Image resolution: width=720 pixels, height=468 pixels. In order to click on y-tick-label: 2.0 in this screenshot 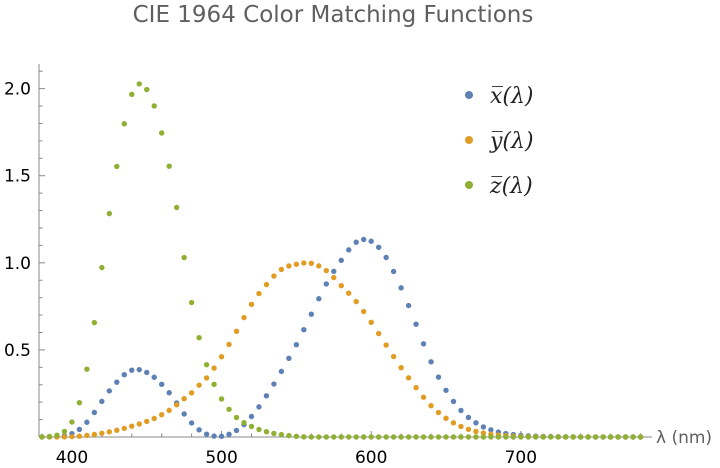, I will do `click(17, 90)`.